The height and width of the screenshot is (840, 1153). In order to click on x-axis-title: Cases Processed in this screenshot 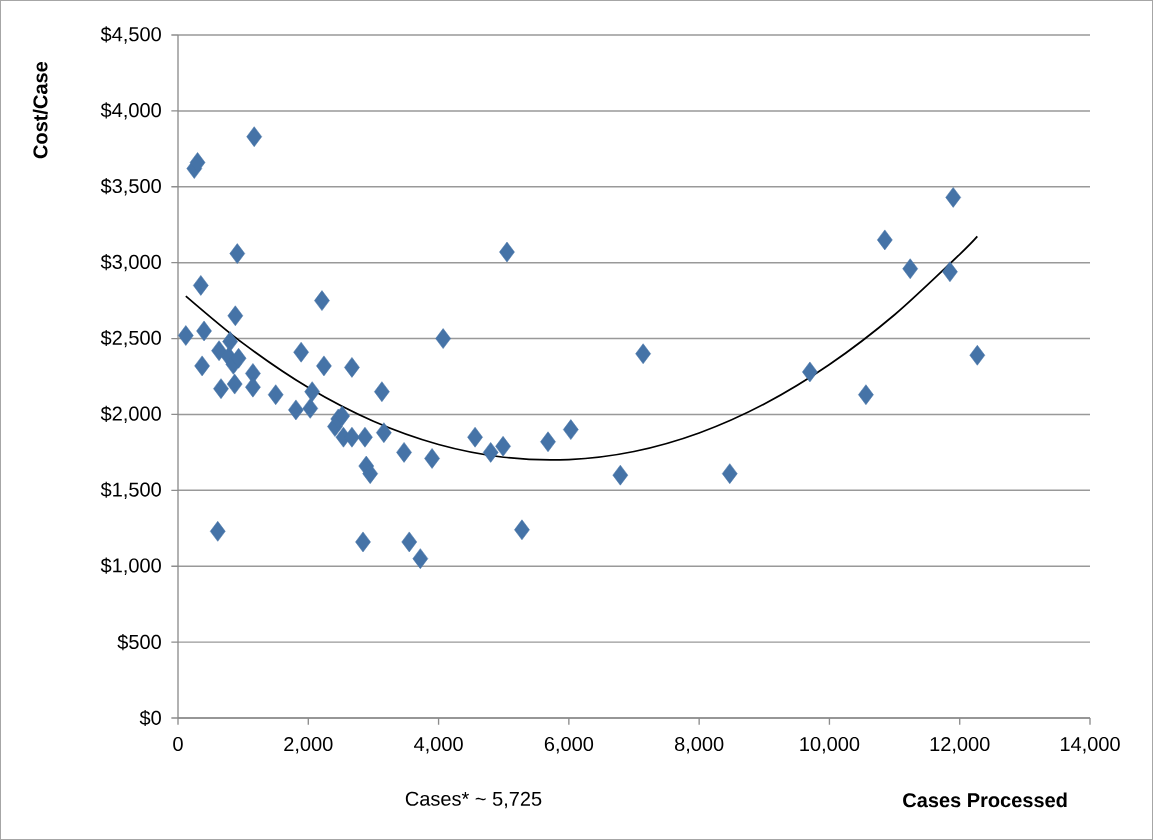, I will do `click(985, 800)`.